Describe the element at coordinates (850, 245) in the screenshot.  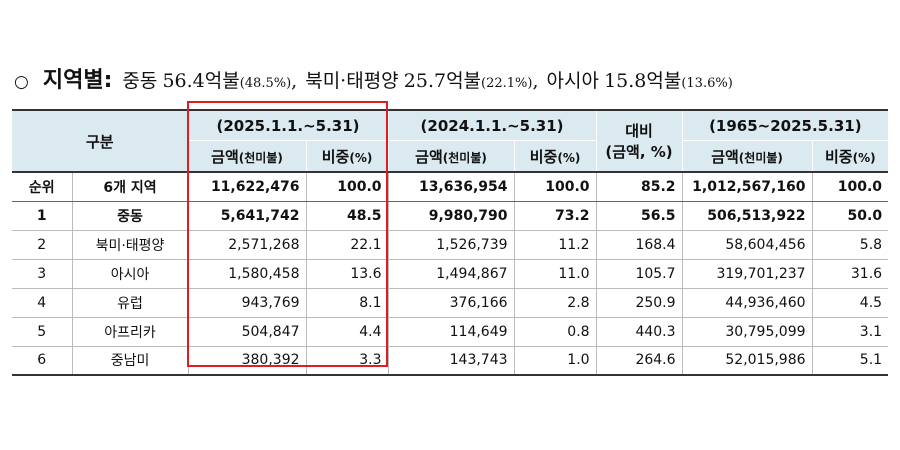
I see `table-cell-share-total: 5.8` at that location.